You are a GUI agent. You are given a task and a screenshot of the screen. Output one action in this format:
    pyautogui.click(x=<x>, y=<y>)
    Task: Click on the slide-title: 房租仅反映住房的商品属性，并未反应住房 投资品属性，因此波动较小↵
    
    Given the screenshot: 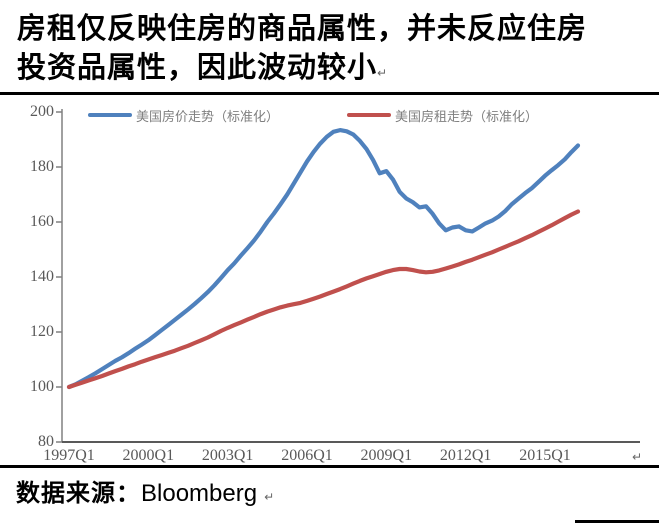 What is the action you would take?
    pyautogui.click(x=332, y=49)
    